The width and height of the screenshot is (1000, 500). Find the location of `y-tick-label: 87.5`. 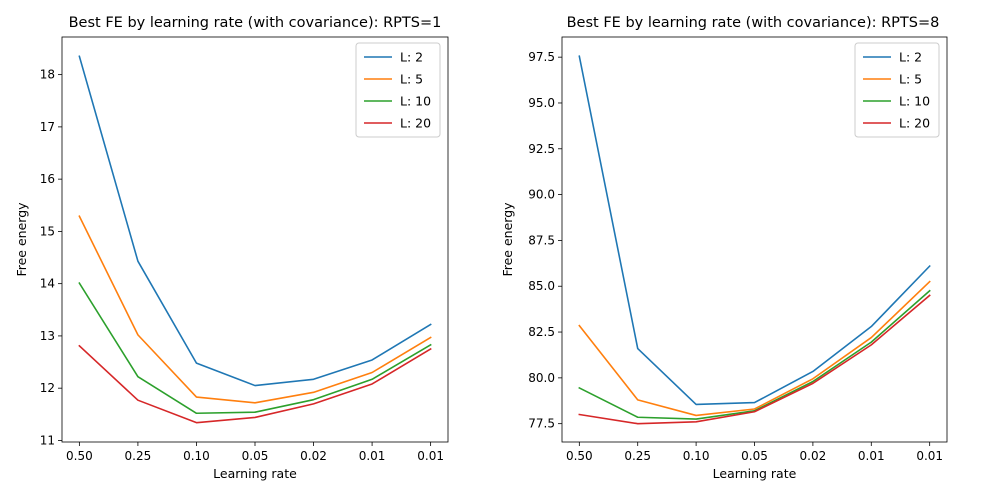

y-tick-label: 87.5 is located at coordinates (541, 240).